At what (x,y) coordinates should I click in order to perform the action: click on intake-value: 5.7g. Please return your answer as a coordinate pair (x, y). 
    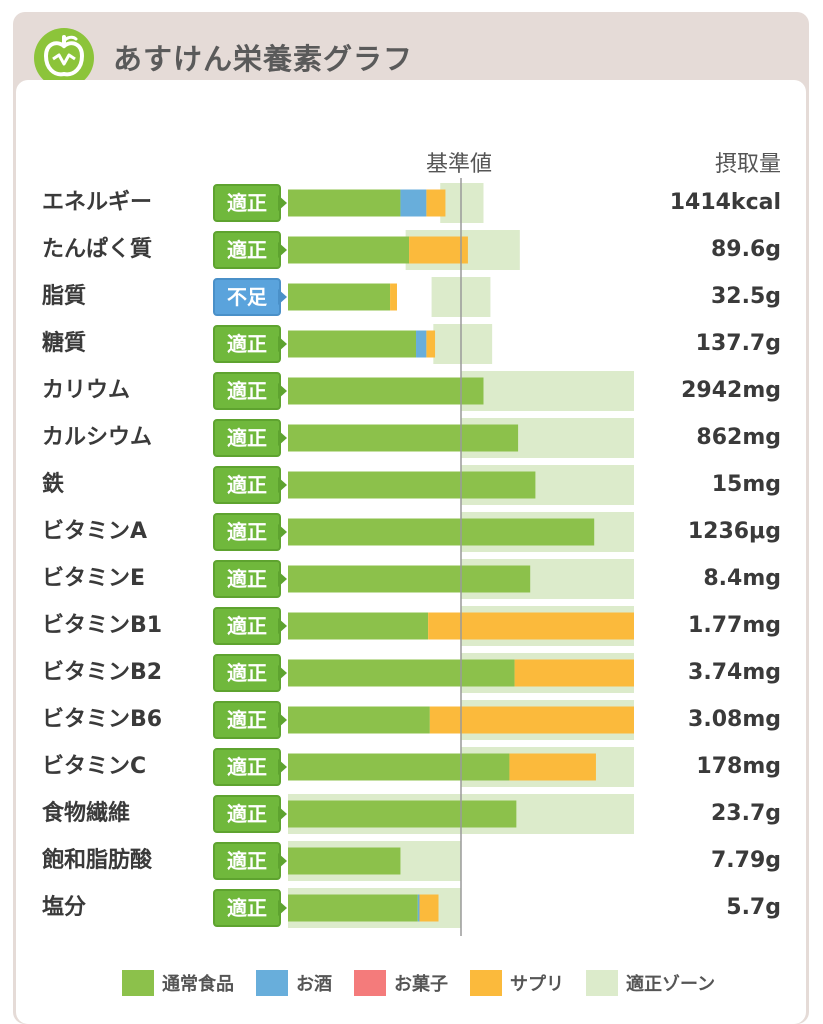
    Looking at the image, I should click on (753, 907).